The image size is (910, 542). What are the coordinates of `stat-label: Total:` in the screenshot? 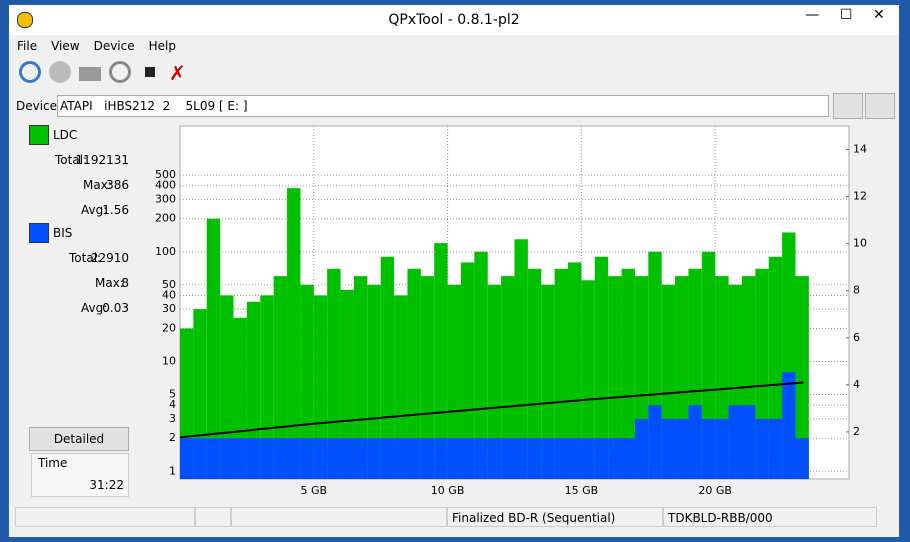 It's located at (71, 160).